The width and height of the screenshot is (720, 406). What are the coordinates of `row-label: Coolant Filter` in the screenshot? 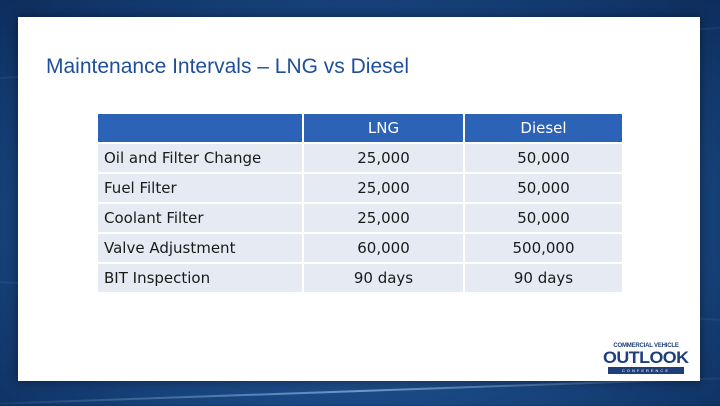 It's located at (200, 218).